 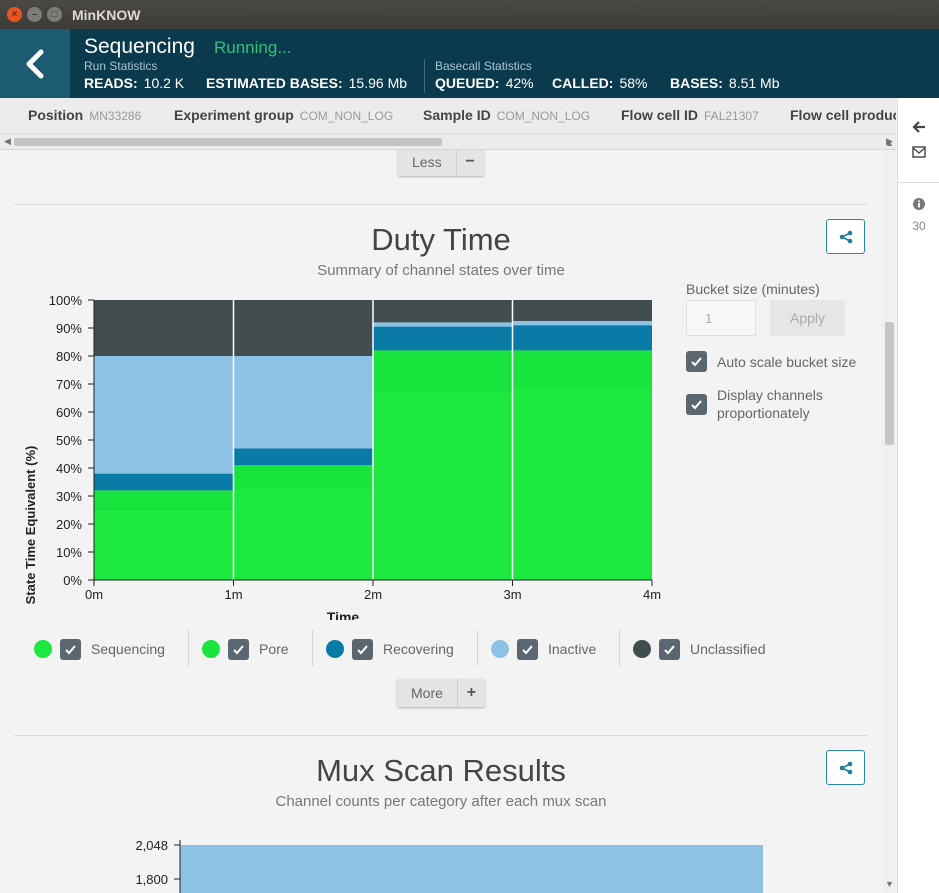 What do you see at coordinates (572, 649) in the screenshot?
I see `legend-label: Inactive` at bounding box center [572, 649].